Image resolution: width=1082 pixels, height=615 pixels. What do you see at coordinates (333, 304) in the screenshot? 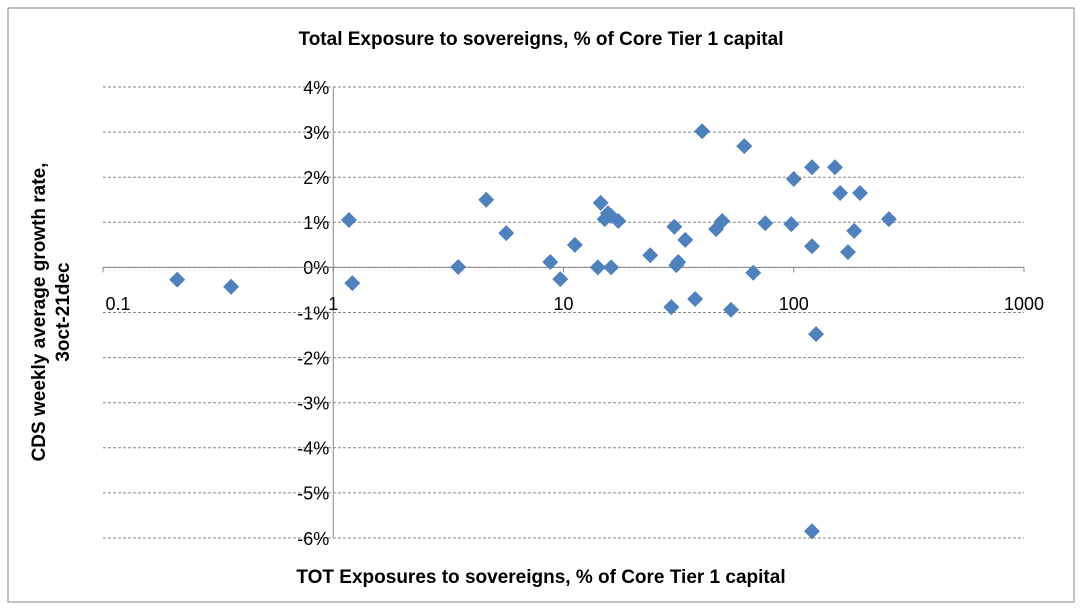
I see `x-tick-label: 1` at bounding box center [333, 304].